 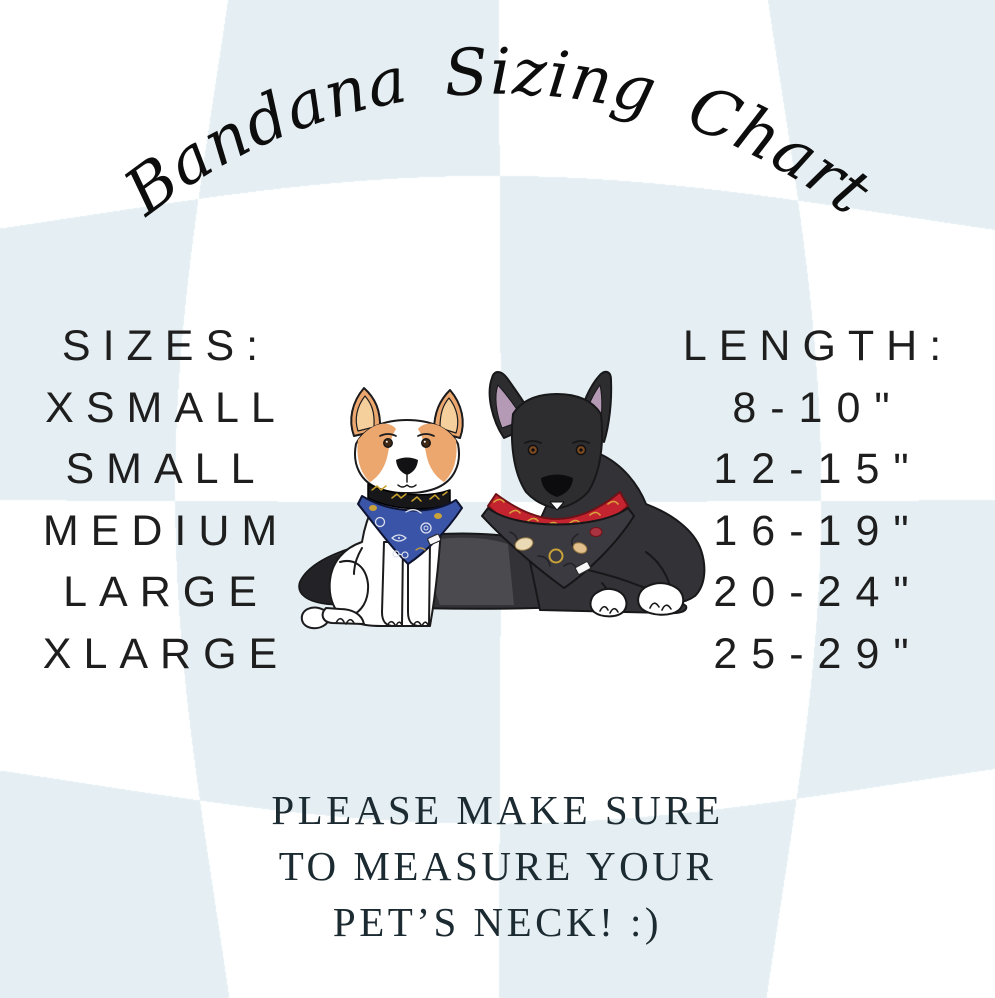 What do you see at coordinates (407, 481) in the screenshot?
I see `white-dog-mouth` at bounding box center [407, 481].